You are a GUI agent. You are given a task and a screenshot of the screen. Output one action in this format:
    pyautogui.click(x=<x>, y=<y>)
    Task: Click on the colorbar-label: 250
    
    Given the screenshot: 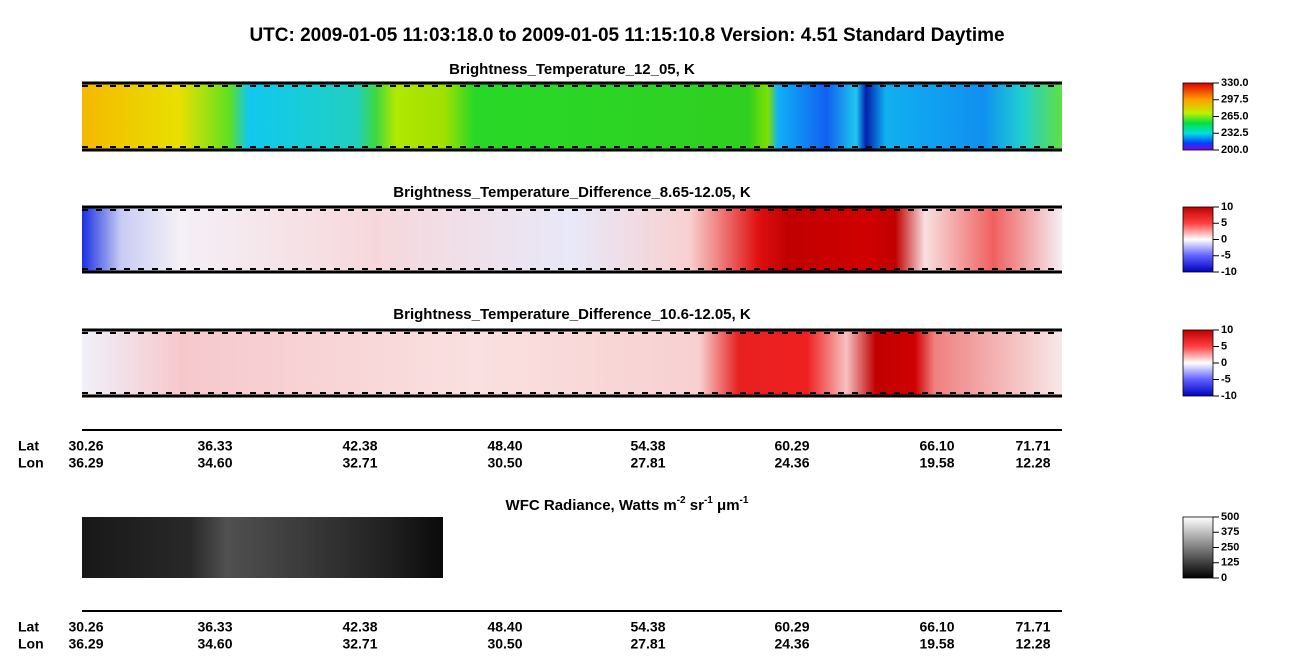 What is the action you would take?
    pyautogui.click(x=1230, y=547)
    